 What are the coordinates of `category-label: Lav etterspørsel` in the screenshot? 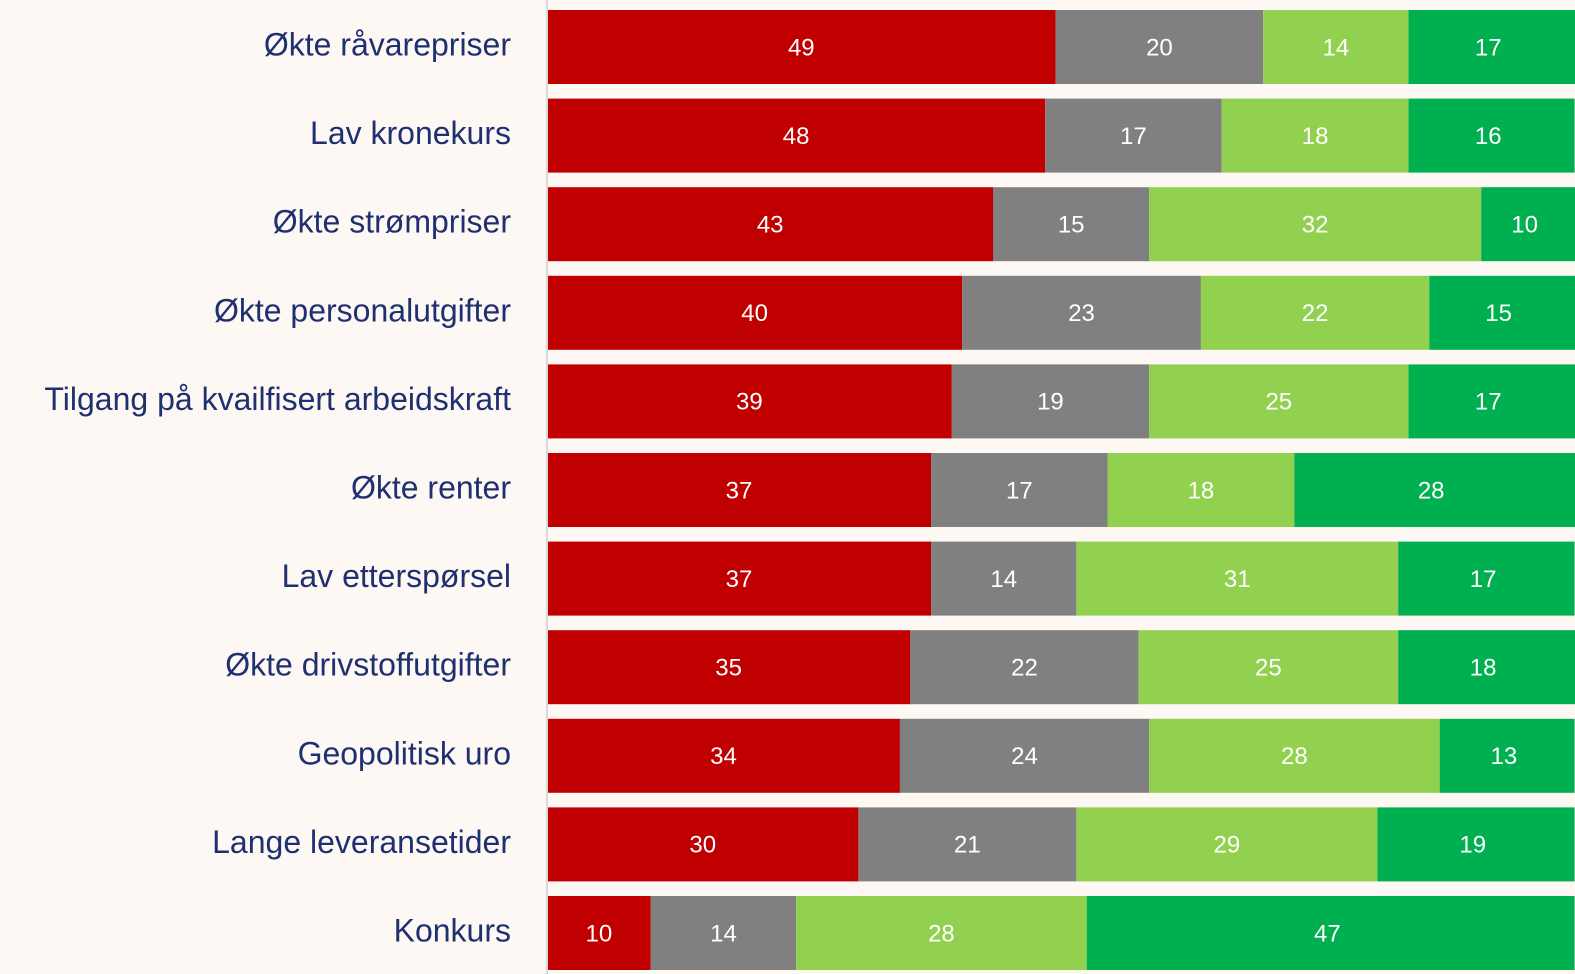 It's located at (396, 576).